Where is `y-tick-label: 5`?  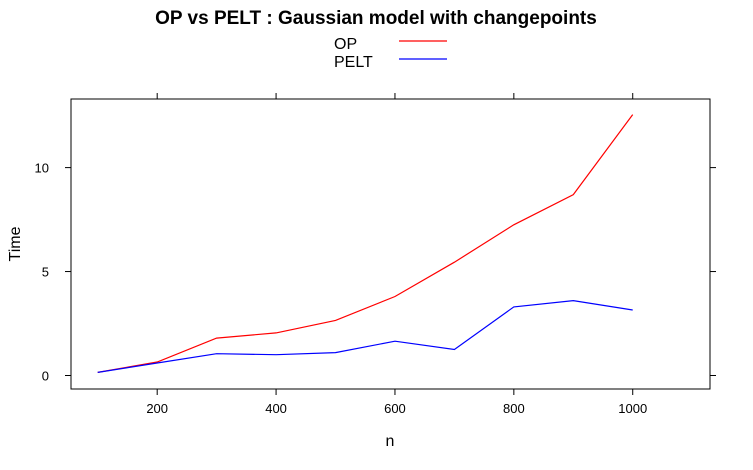 y-tick-label: 5 is located at coordinates (45, 272).